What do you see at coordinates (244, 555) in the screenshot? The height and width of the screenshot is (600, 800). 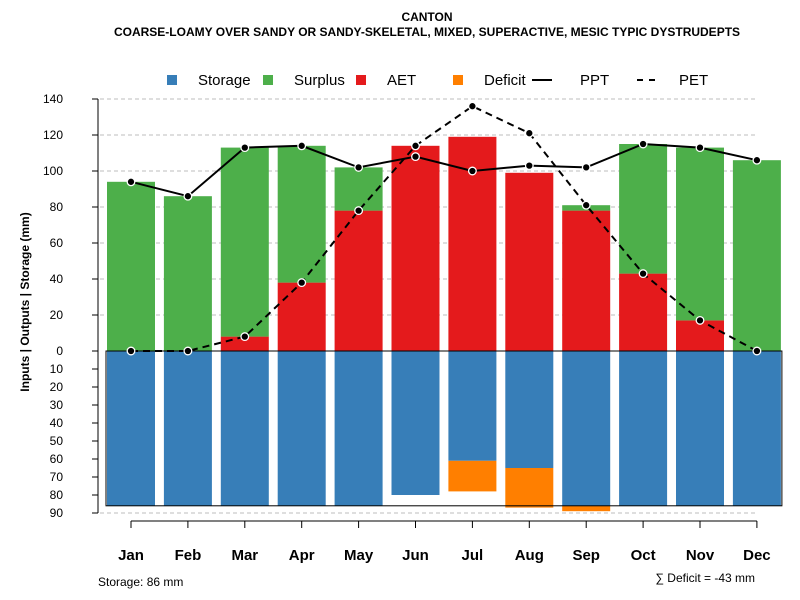 I see `x-tick-label: Mar` at bounding box center [244, 555].